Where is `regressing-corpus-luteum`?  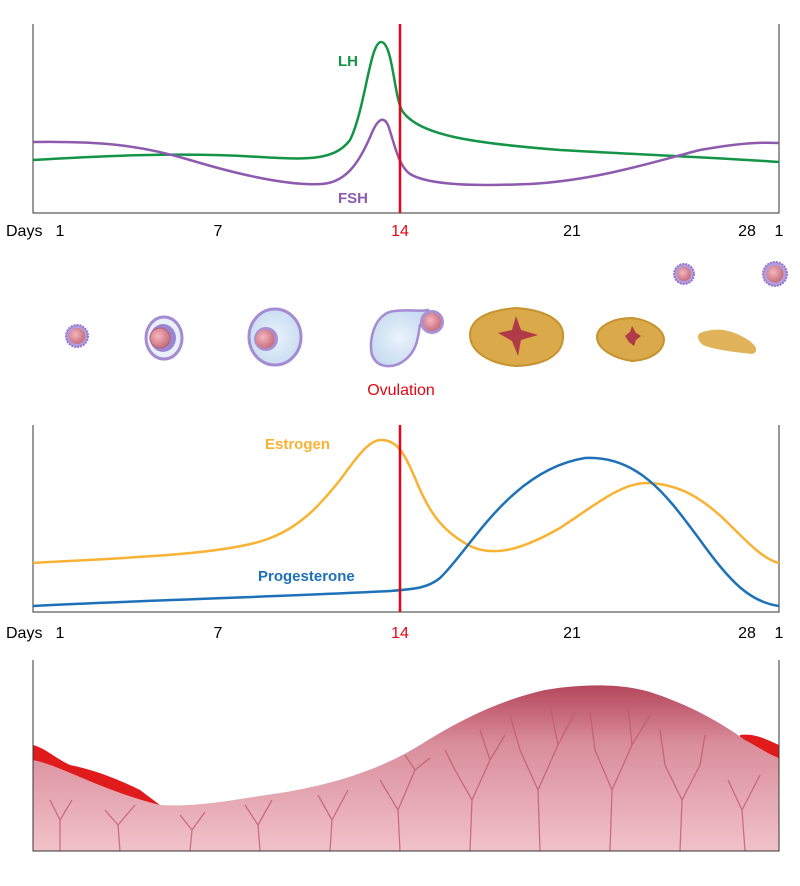
regressing-corpus-luteum is located at coordinates (630, 339).